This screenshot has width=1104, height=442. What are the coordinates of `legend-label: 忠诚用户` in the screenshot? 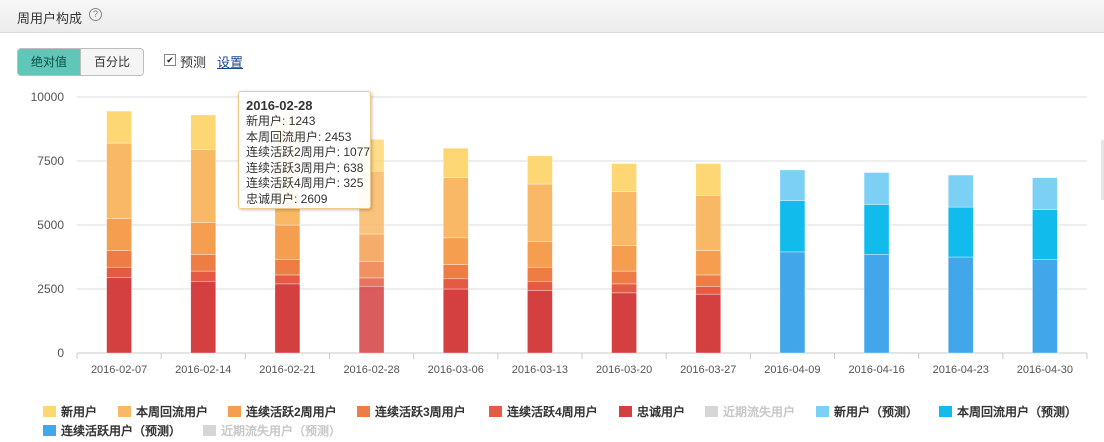 It's located at (661, 412).